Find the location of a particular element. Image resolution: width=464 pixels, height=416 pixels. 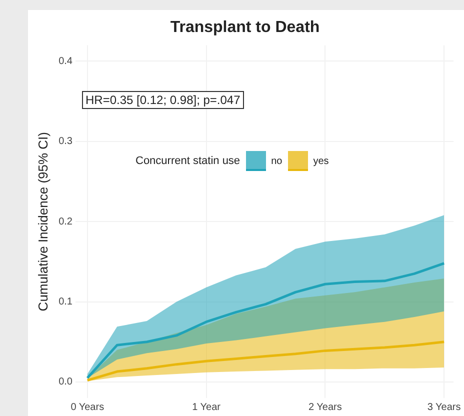

y-tick-label: 0.1 is located at coordinates (65, 302).